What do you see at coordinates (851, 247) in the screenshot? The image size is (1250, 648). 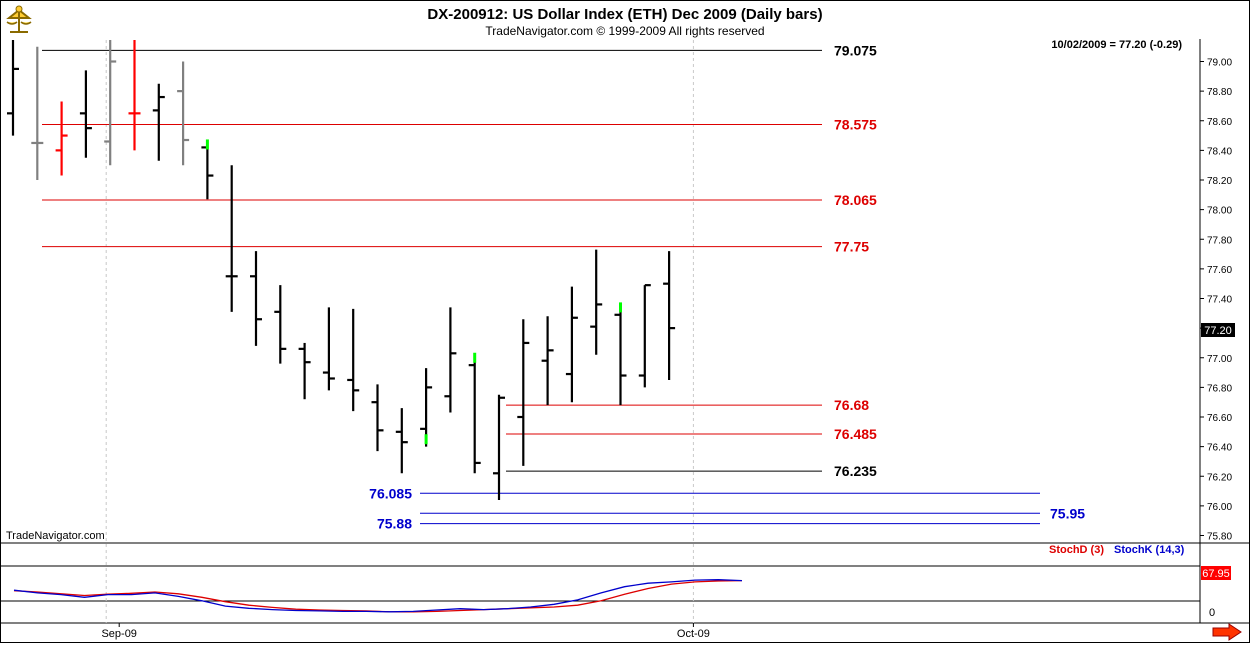 I see `level-label: 77.75` at bounding box center [851, 247].